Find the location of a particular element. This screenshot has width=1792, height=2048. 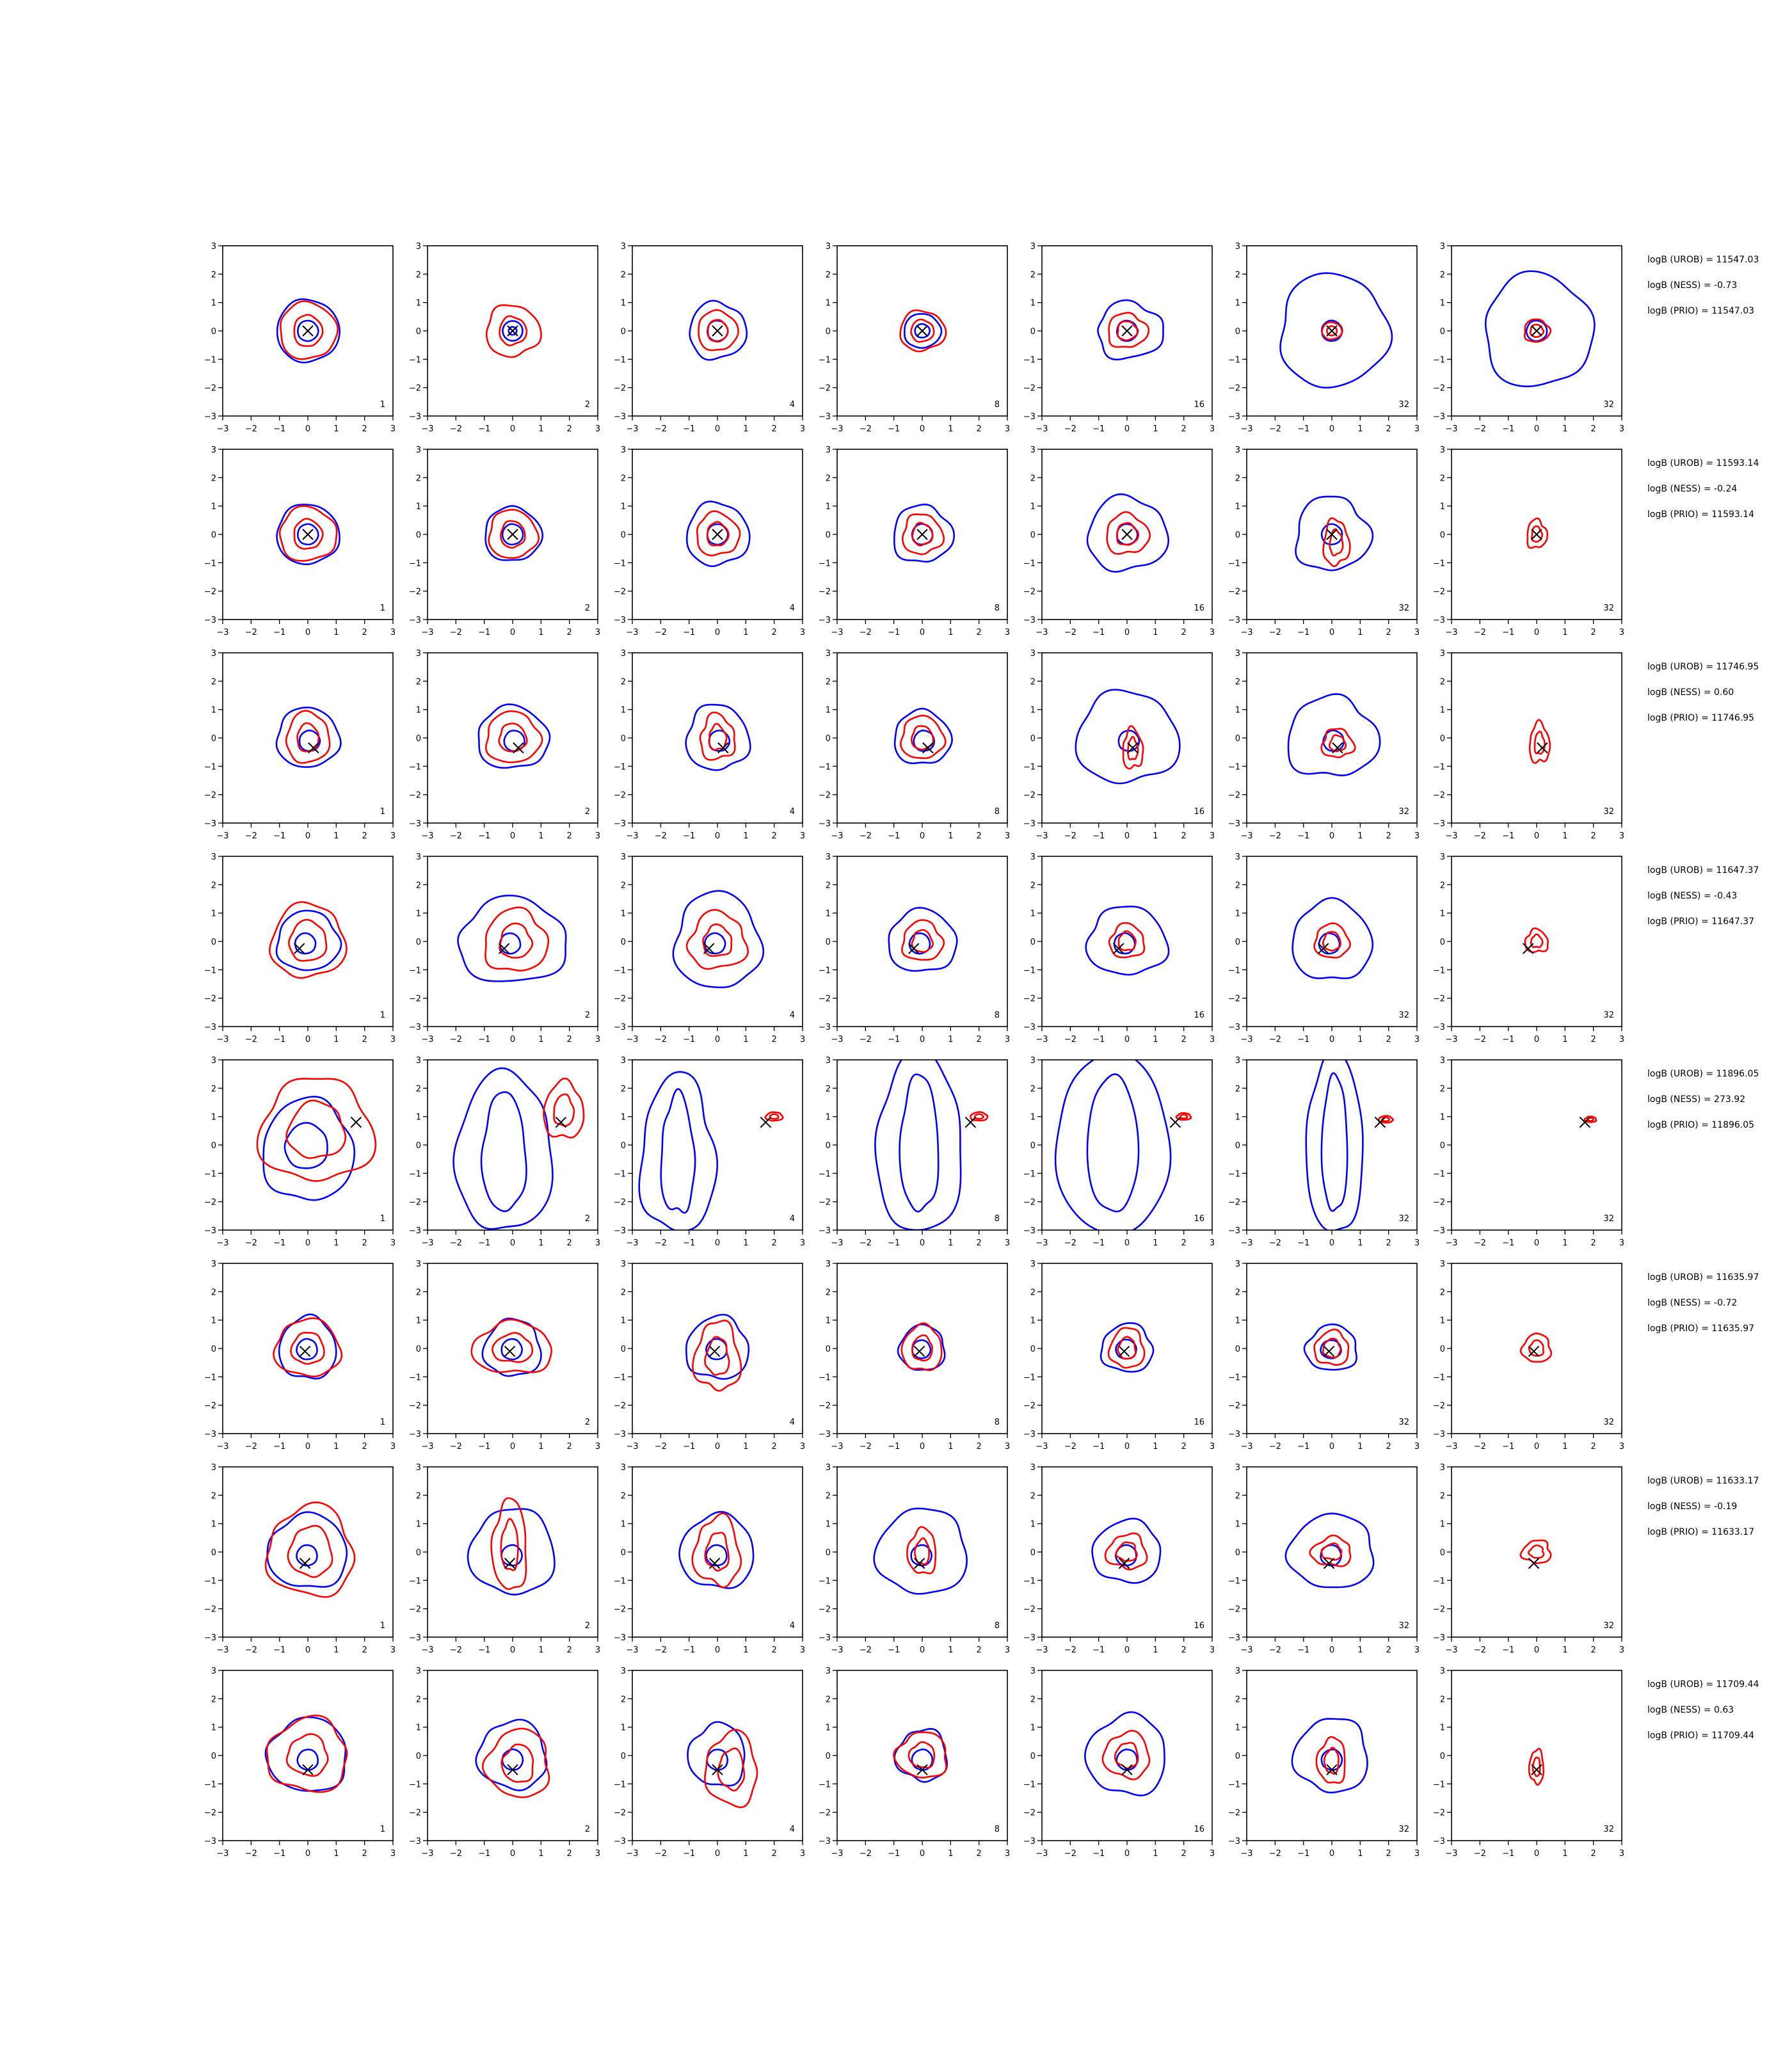

panel-r2-c1: −3 −2 −1 0 1 2 3 3 2 1 0 −1 −2 −3 1 is located at coordinates (300, 541).